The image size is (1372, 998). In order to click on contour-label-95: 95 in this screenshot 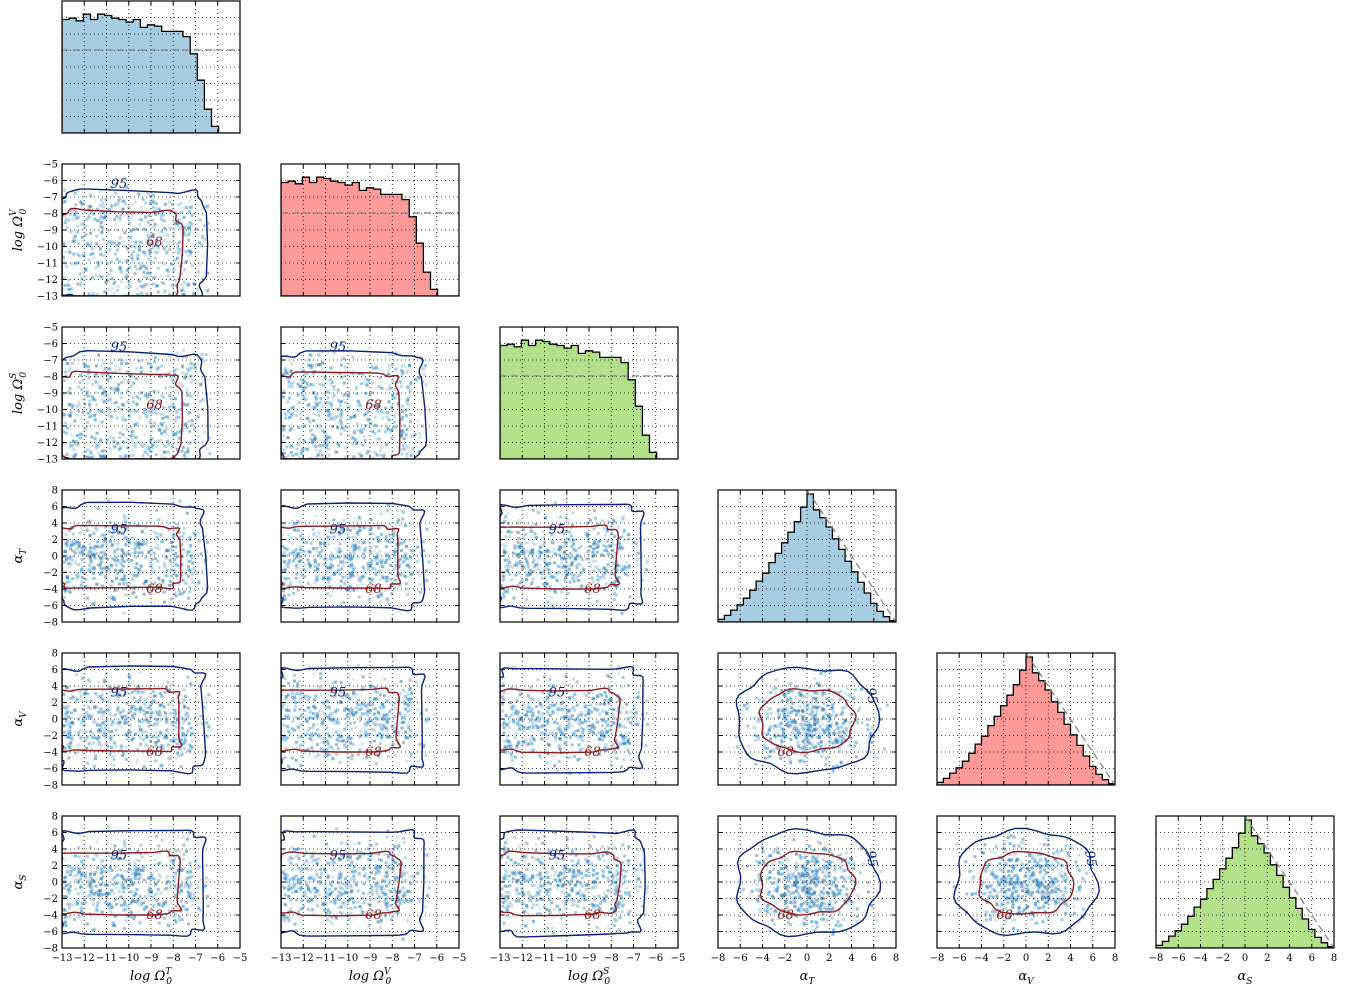, I will do `click(119, 184)`.